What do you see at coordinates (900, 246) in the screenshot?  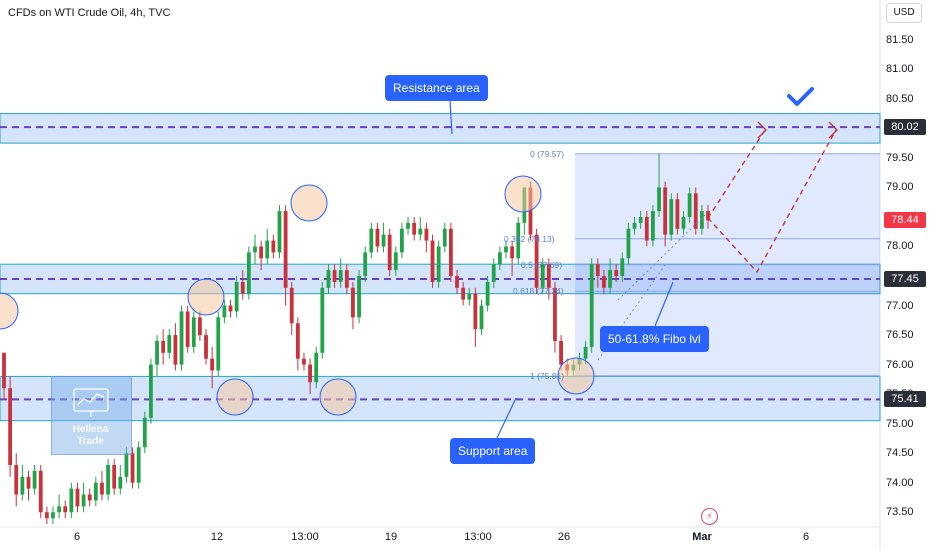 I see `y-tick-label: 78.00` at bounding box center [900, 246].